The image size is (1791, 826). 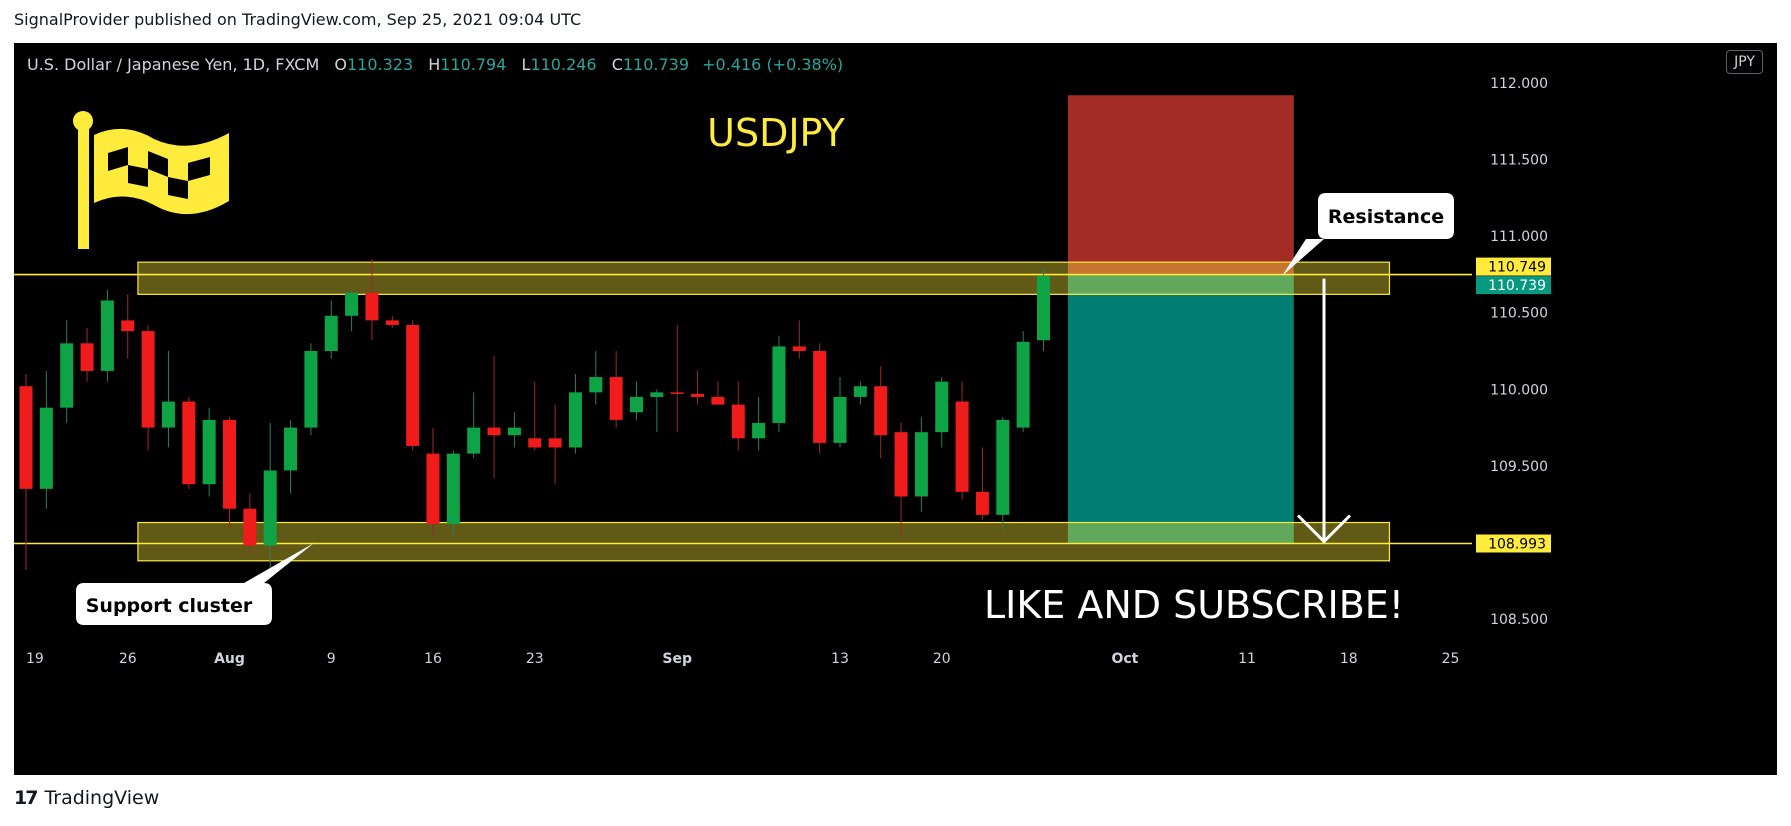 I want to click on y-tick-label: 109.500, so click(x=1519, y=467).